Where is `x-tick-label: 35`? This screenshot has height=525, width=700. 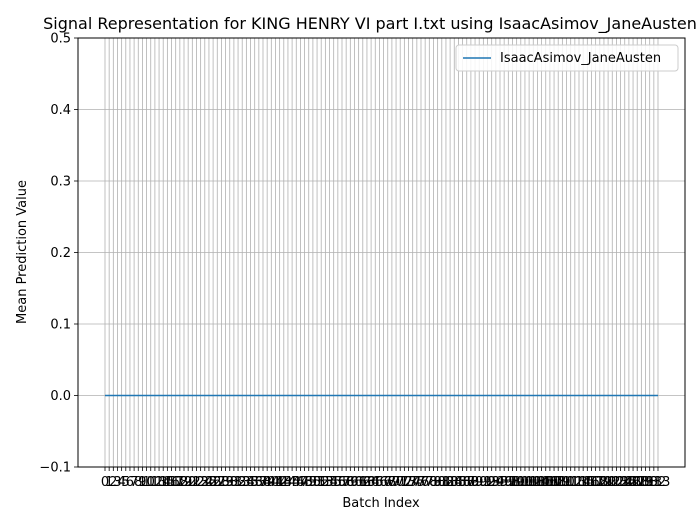
x-tick-label: 35 is located at coordinates (250, 482).